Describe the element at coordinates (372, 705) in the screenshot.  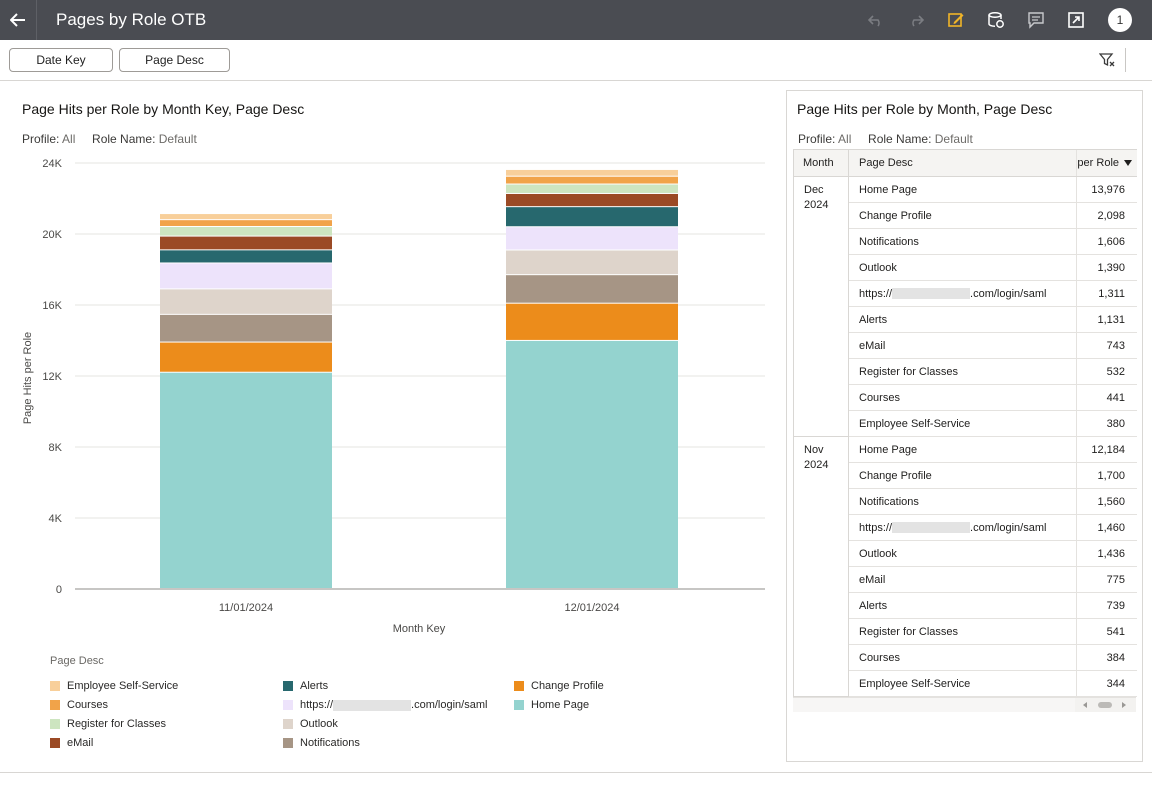
I see `redacted-text` at that location.